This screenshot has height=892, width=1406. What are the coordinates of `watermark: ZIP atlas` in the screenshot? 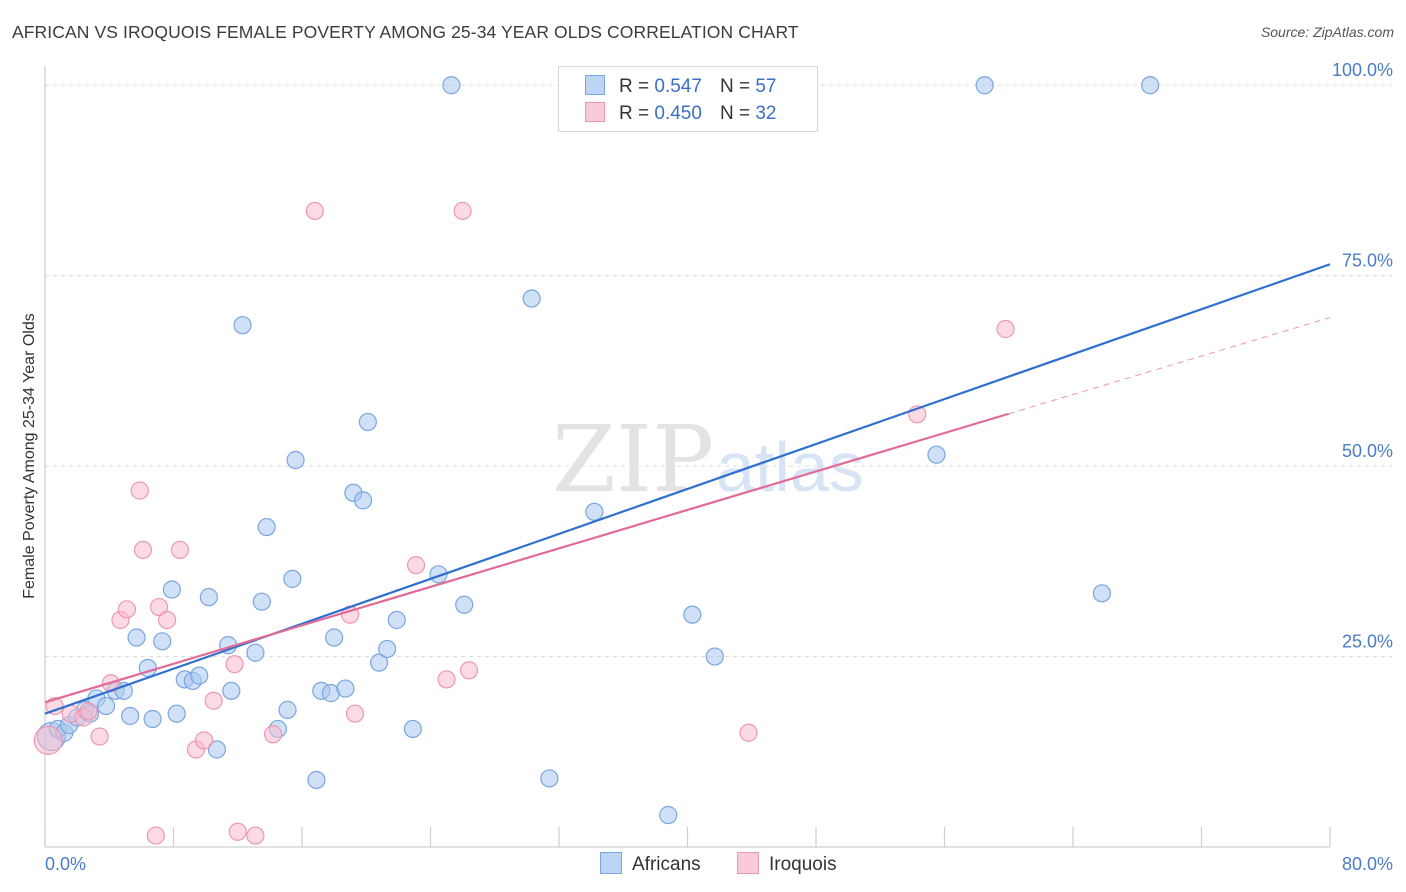 It's located at (708, 459).